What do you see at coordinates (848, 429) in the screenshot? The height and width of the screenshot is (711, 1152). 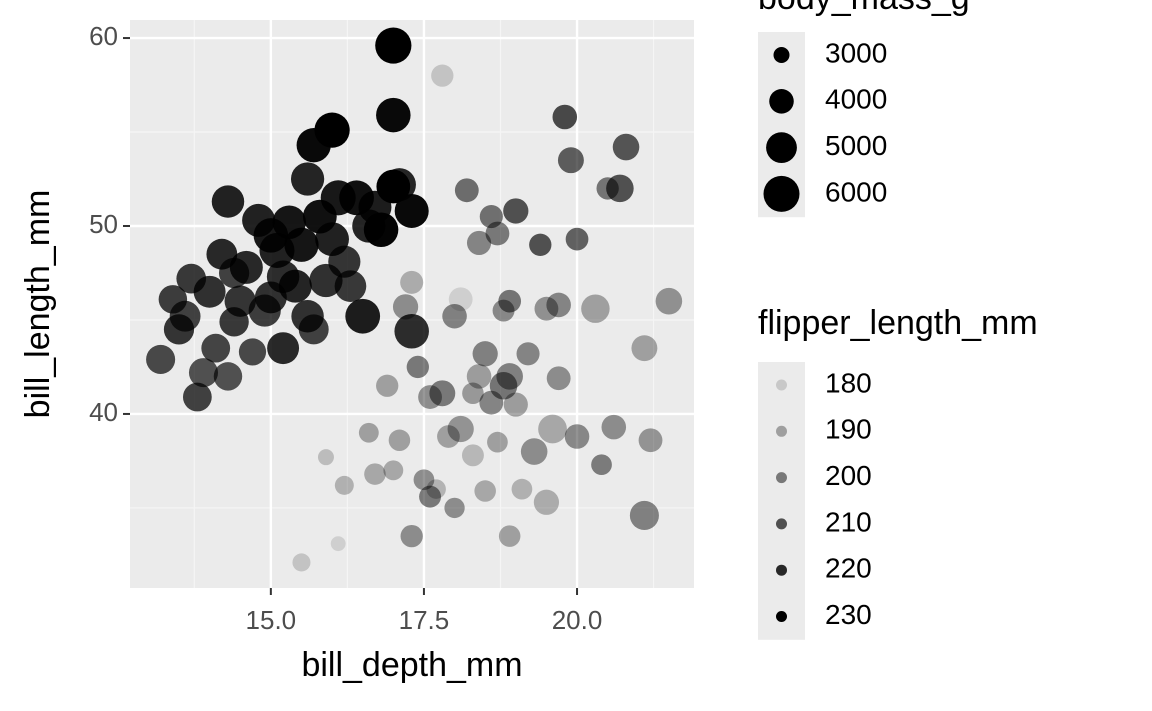 I see `legend-label: 190` at bounding box center [848, 429].